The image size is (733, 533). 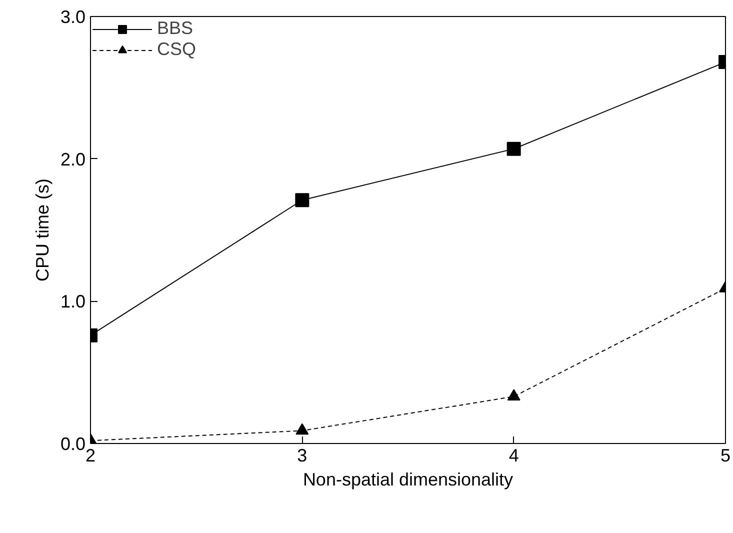 What do you see at coordinates (302, 456) in the screenshot?
I see `x-tick-label: 3` at bounding box center [302, 456].